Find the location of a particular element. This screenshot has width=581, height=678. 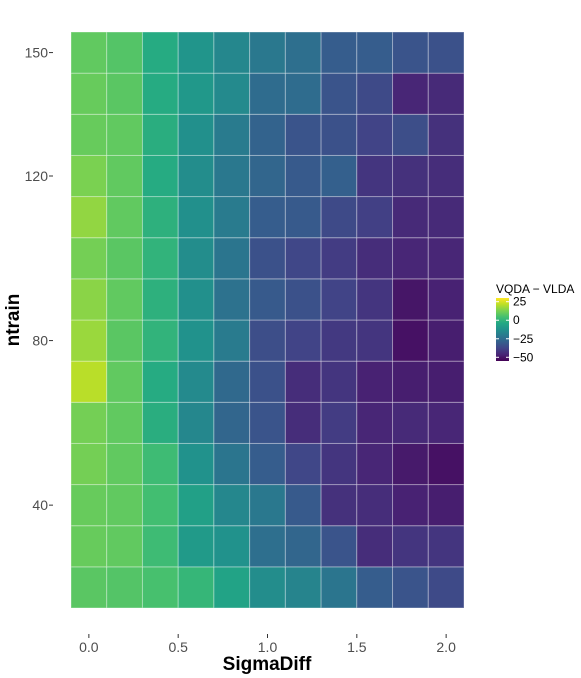

x-tick-label: 0.5 is located at coordinates (178, 647).